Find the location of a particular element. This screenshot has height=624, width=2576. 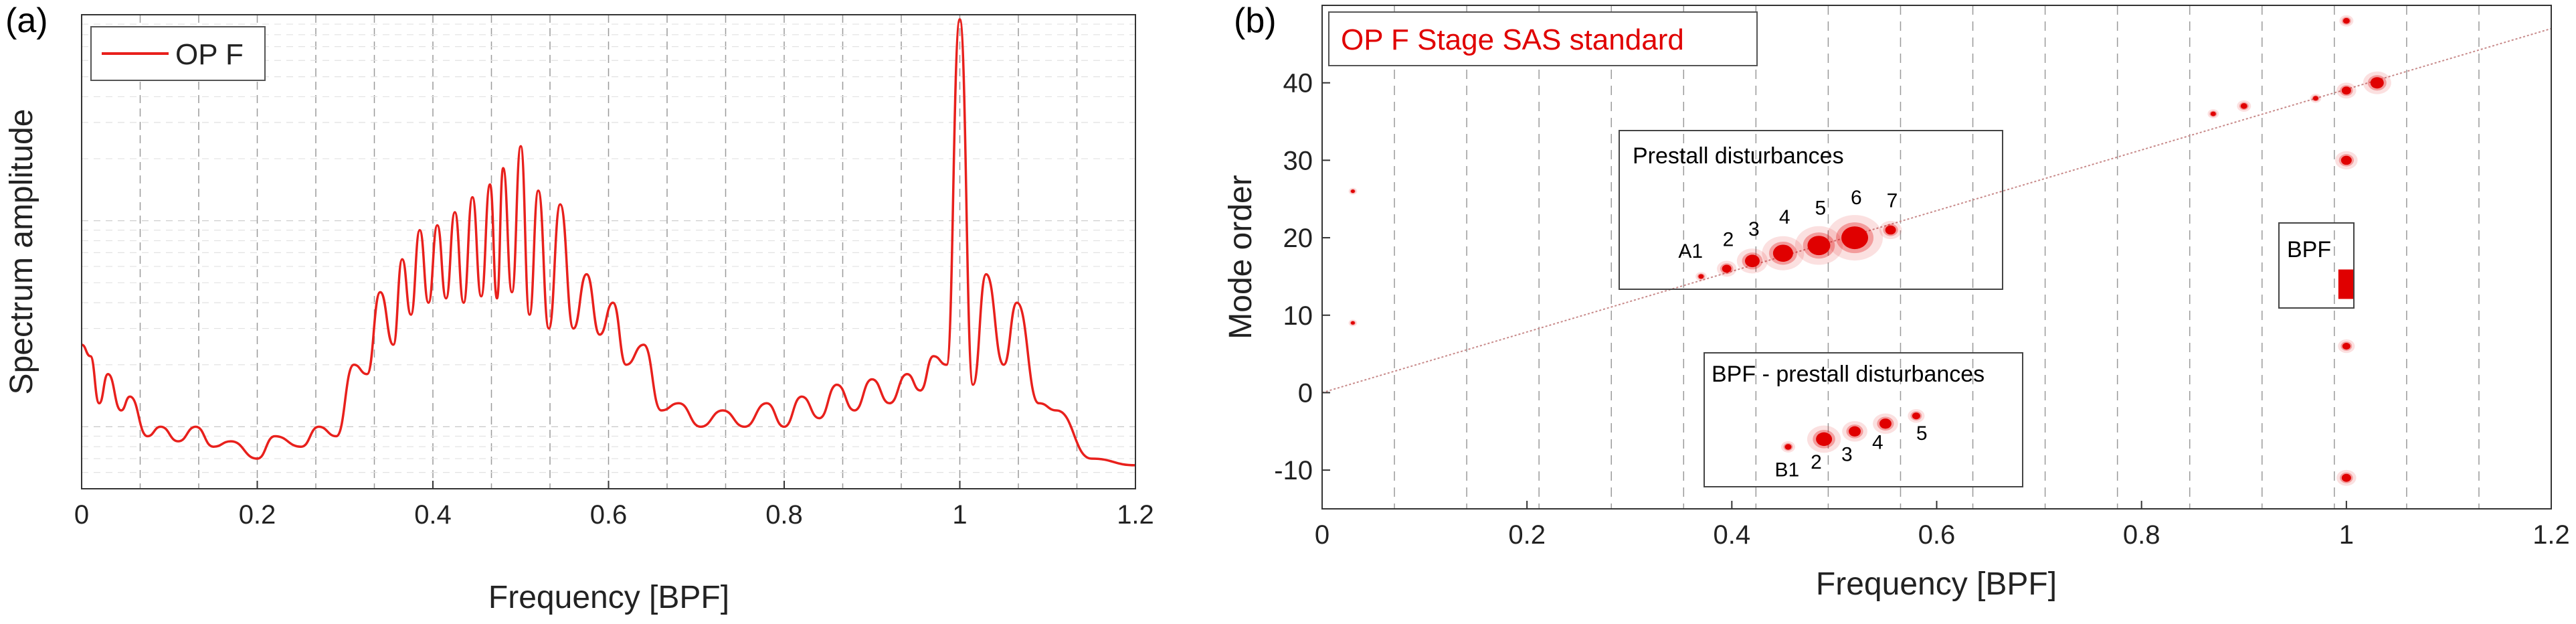

tick-label-a-x: 1 is located at coordinates (959, 515).